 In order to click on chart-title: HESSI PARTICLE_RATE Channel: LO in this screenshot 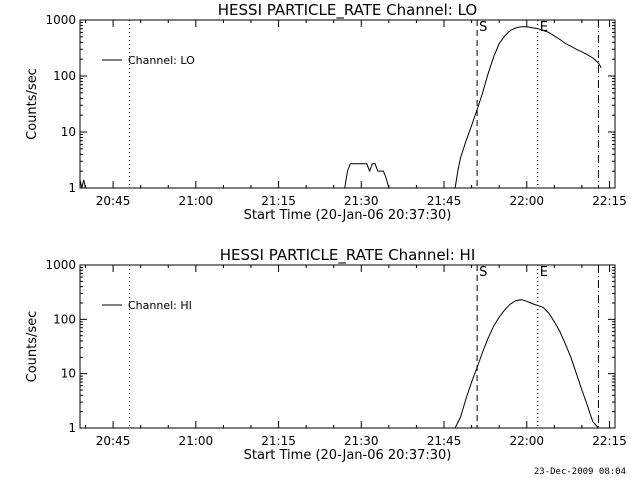, I will do `click(347, 10)`.